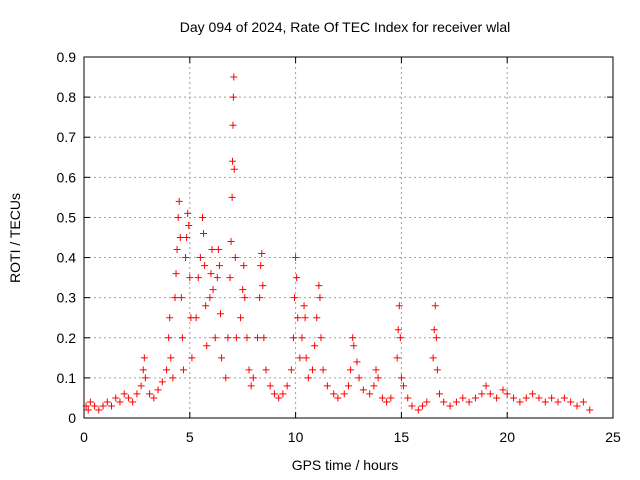  Describe the element at coordinates (190, 437) in the screenshot. I see `x-tick-label: 5` at that location.